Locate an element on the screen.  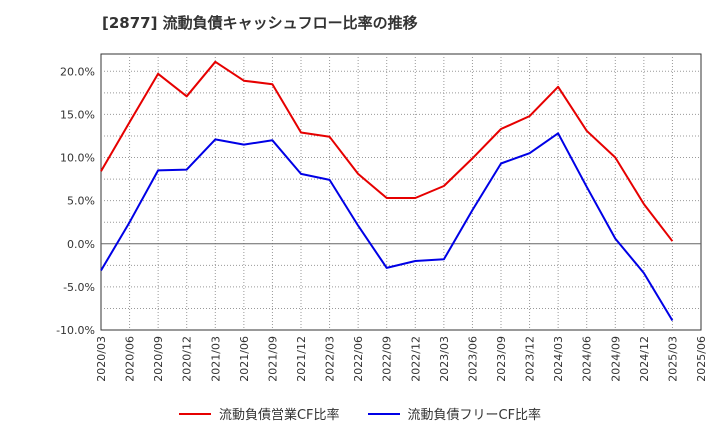
x-tick-label: 2024/12 is located at coordinates (644, 359).